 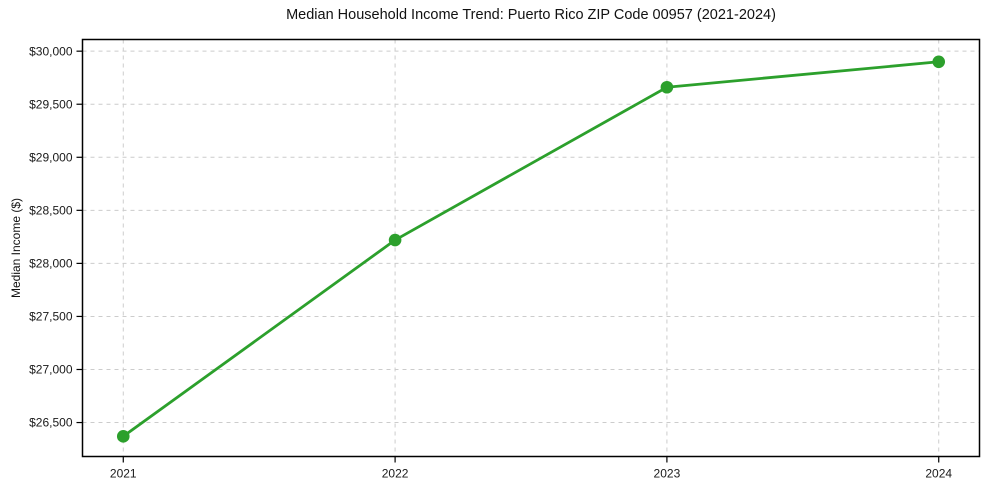 I want to click on y-tick-label: $28,000, so click(x=51, y=264).